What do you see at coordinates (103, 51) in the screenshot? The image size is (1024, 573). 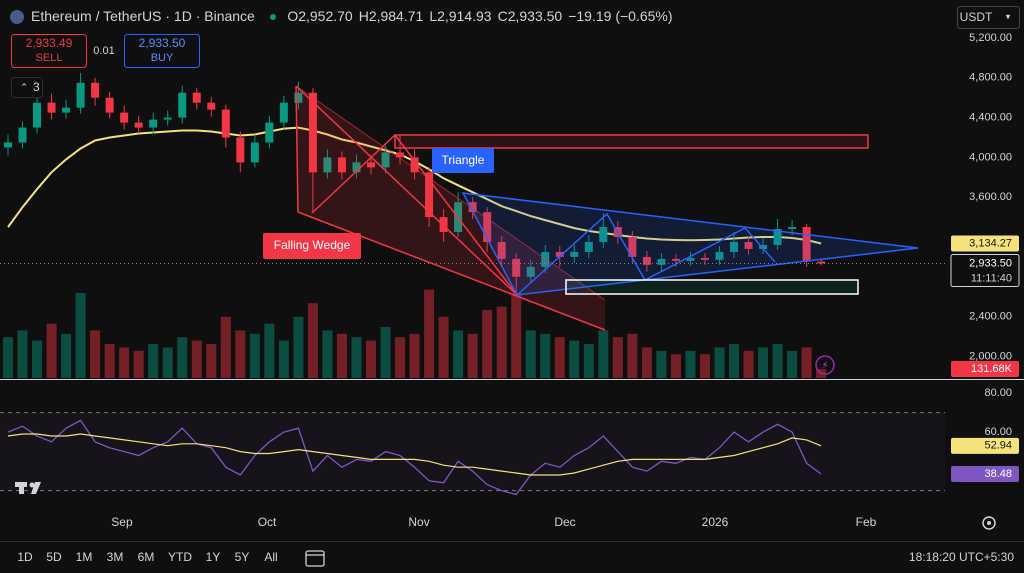 I see `spread: 0.01` at bounding box center [103, 51].